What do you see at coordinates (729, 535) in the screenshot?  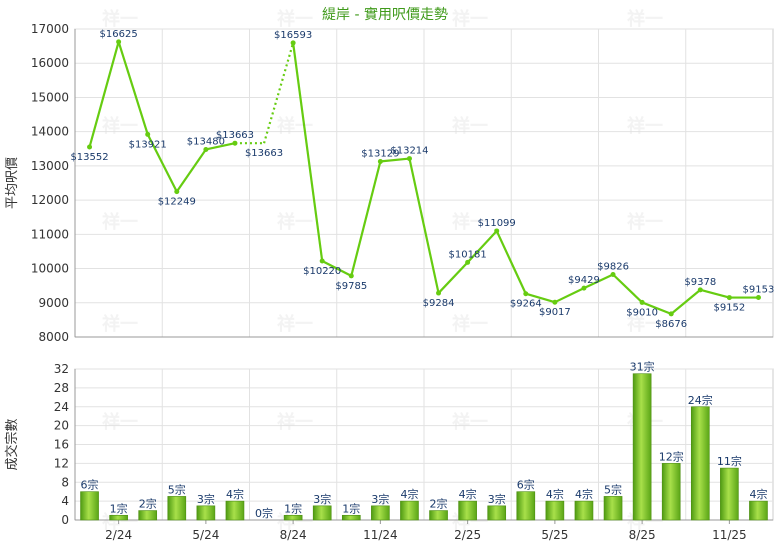 I see `x-tick-label: 11/25` at bounding box center [729, 535].